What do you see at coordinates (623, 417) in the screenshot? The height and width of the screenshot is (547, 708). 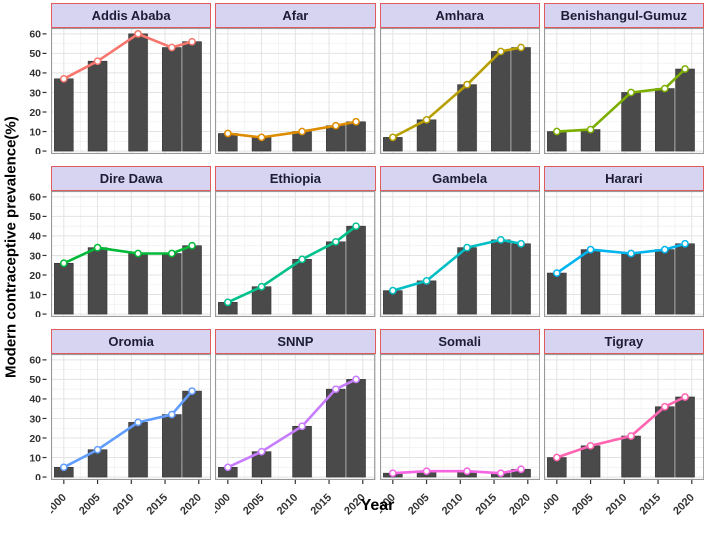 I see `facet-panel-tigray` at bounding box center [623, 417].